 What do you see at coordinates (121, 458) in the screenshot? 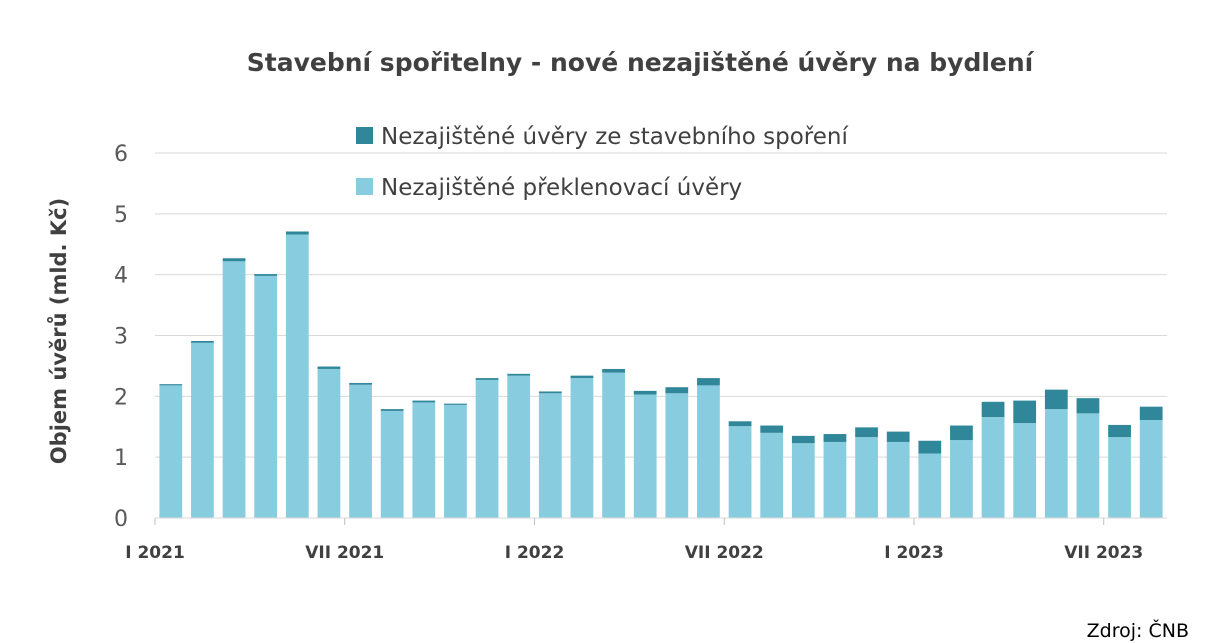
I see `y-tick-label: 1` at bounding box center [121, 458].